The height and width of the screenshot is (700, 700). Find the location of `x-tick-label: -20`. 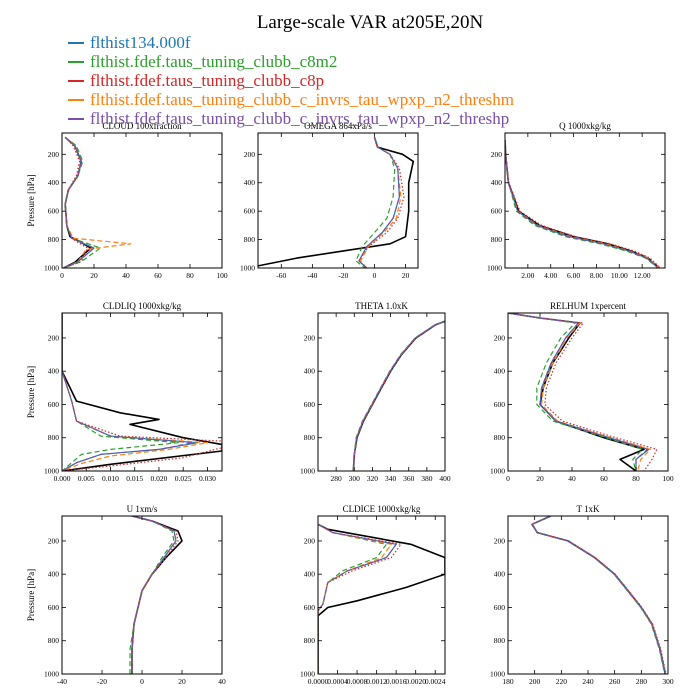

x-tick-label: -20 is located at coordinates (343, 275).